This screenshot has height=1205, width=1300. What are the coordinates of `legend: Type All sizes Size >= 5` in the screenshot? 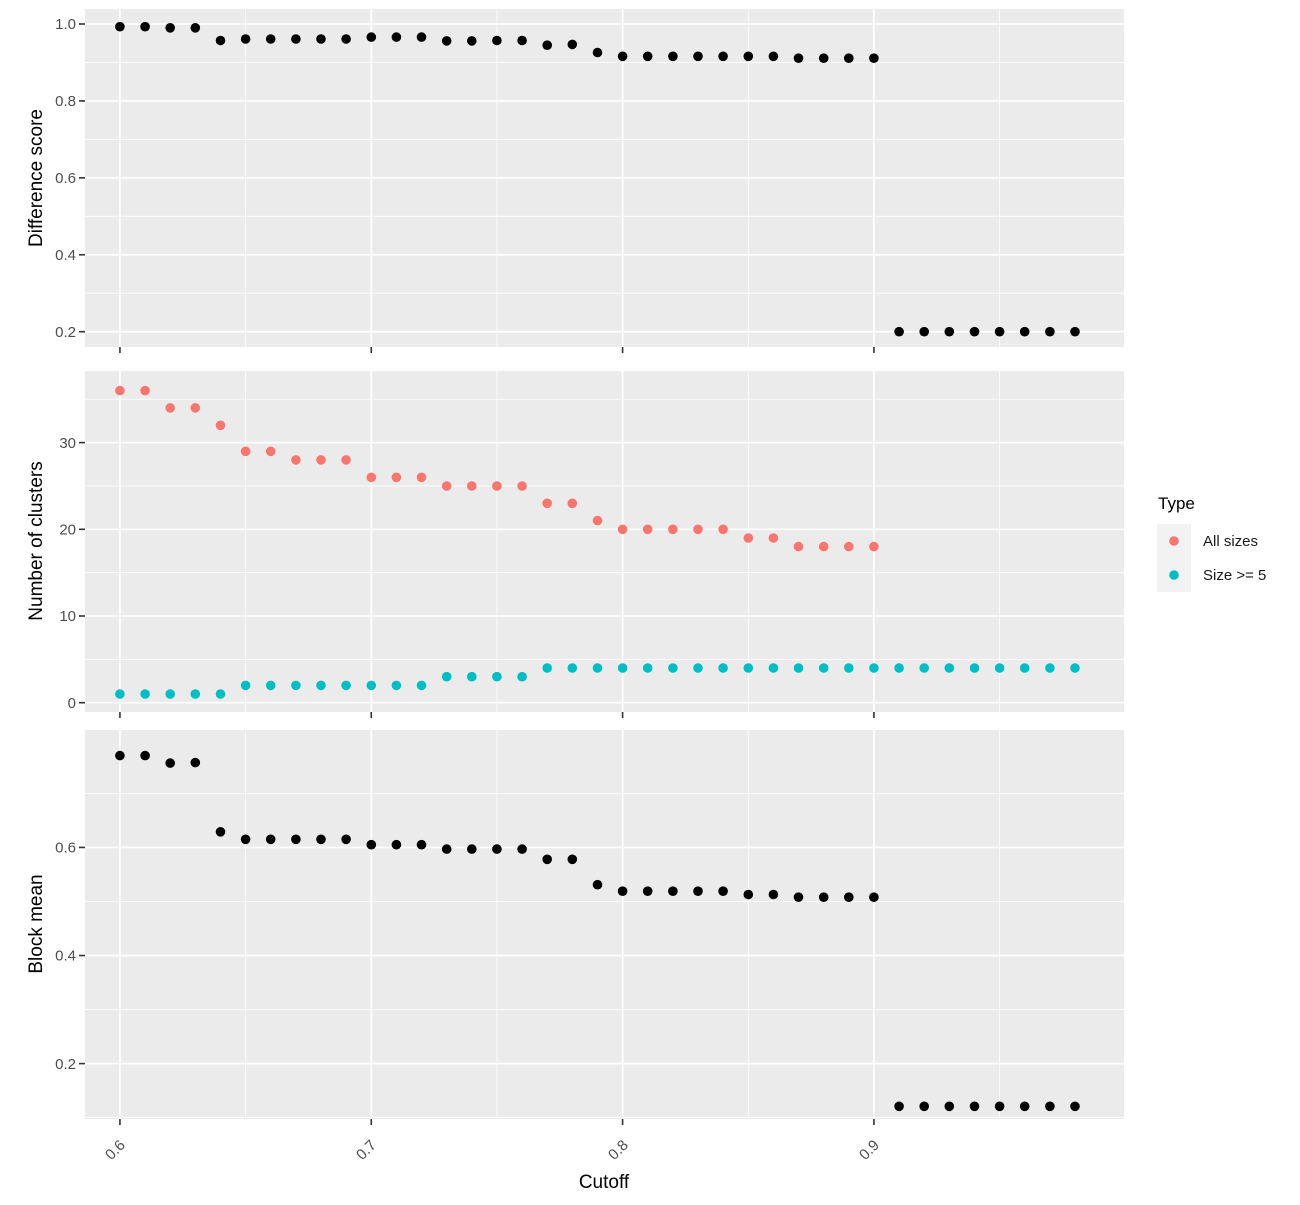 It's located at (1211, 543).